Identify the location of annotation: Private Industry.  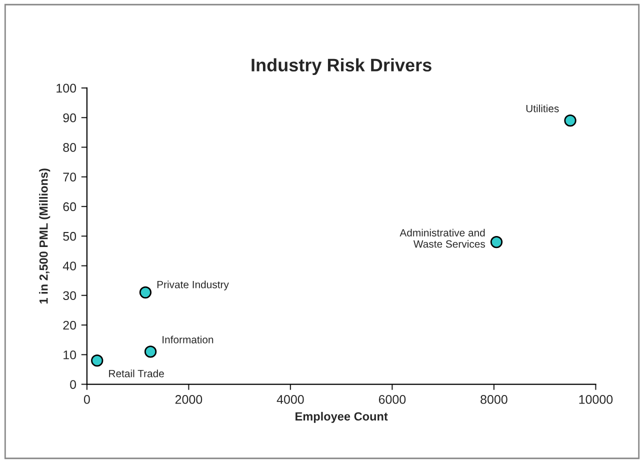
(193, 285).